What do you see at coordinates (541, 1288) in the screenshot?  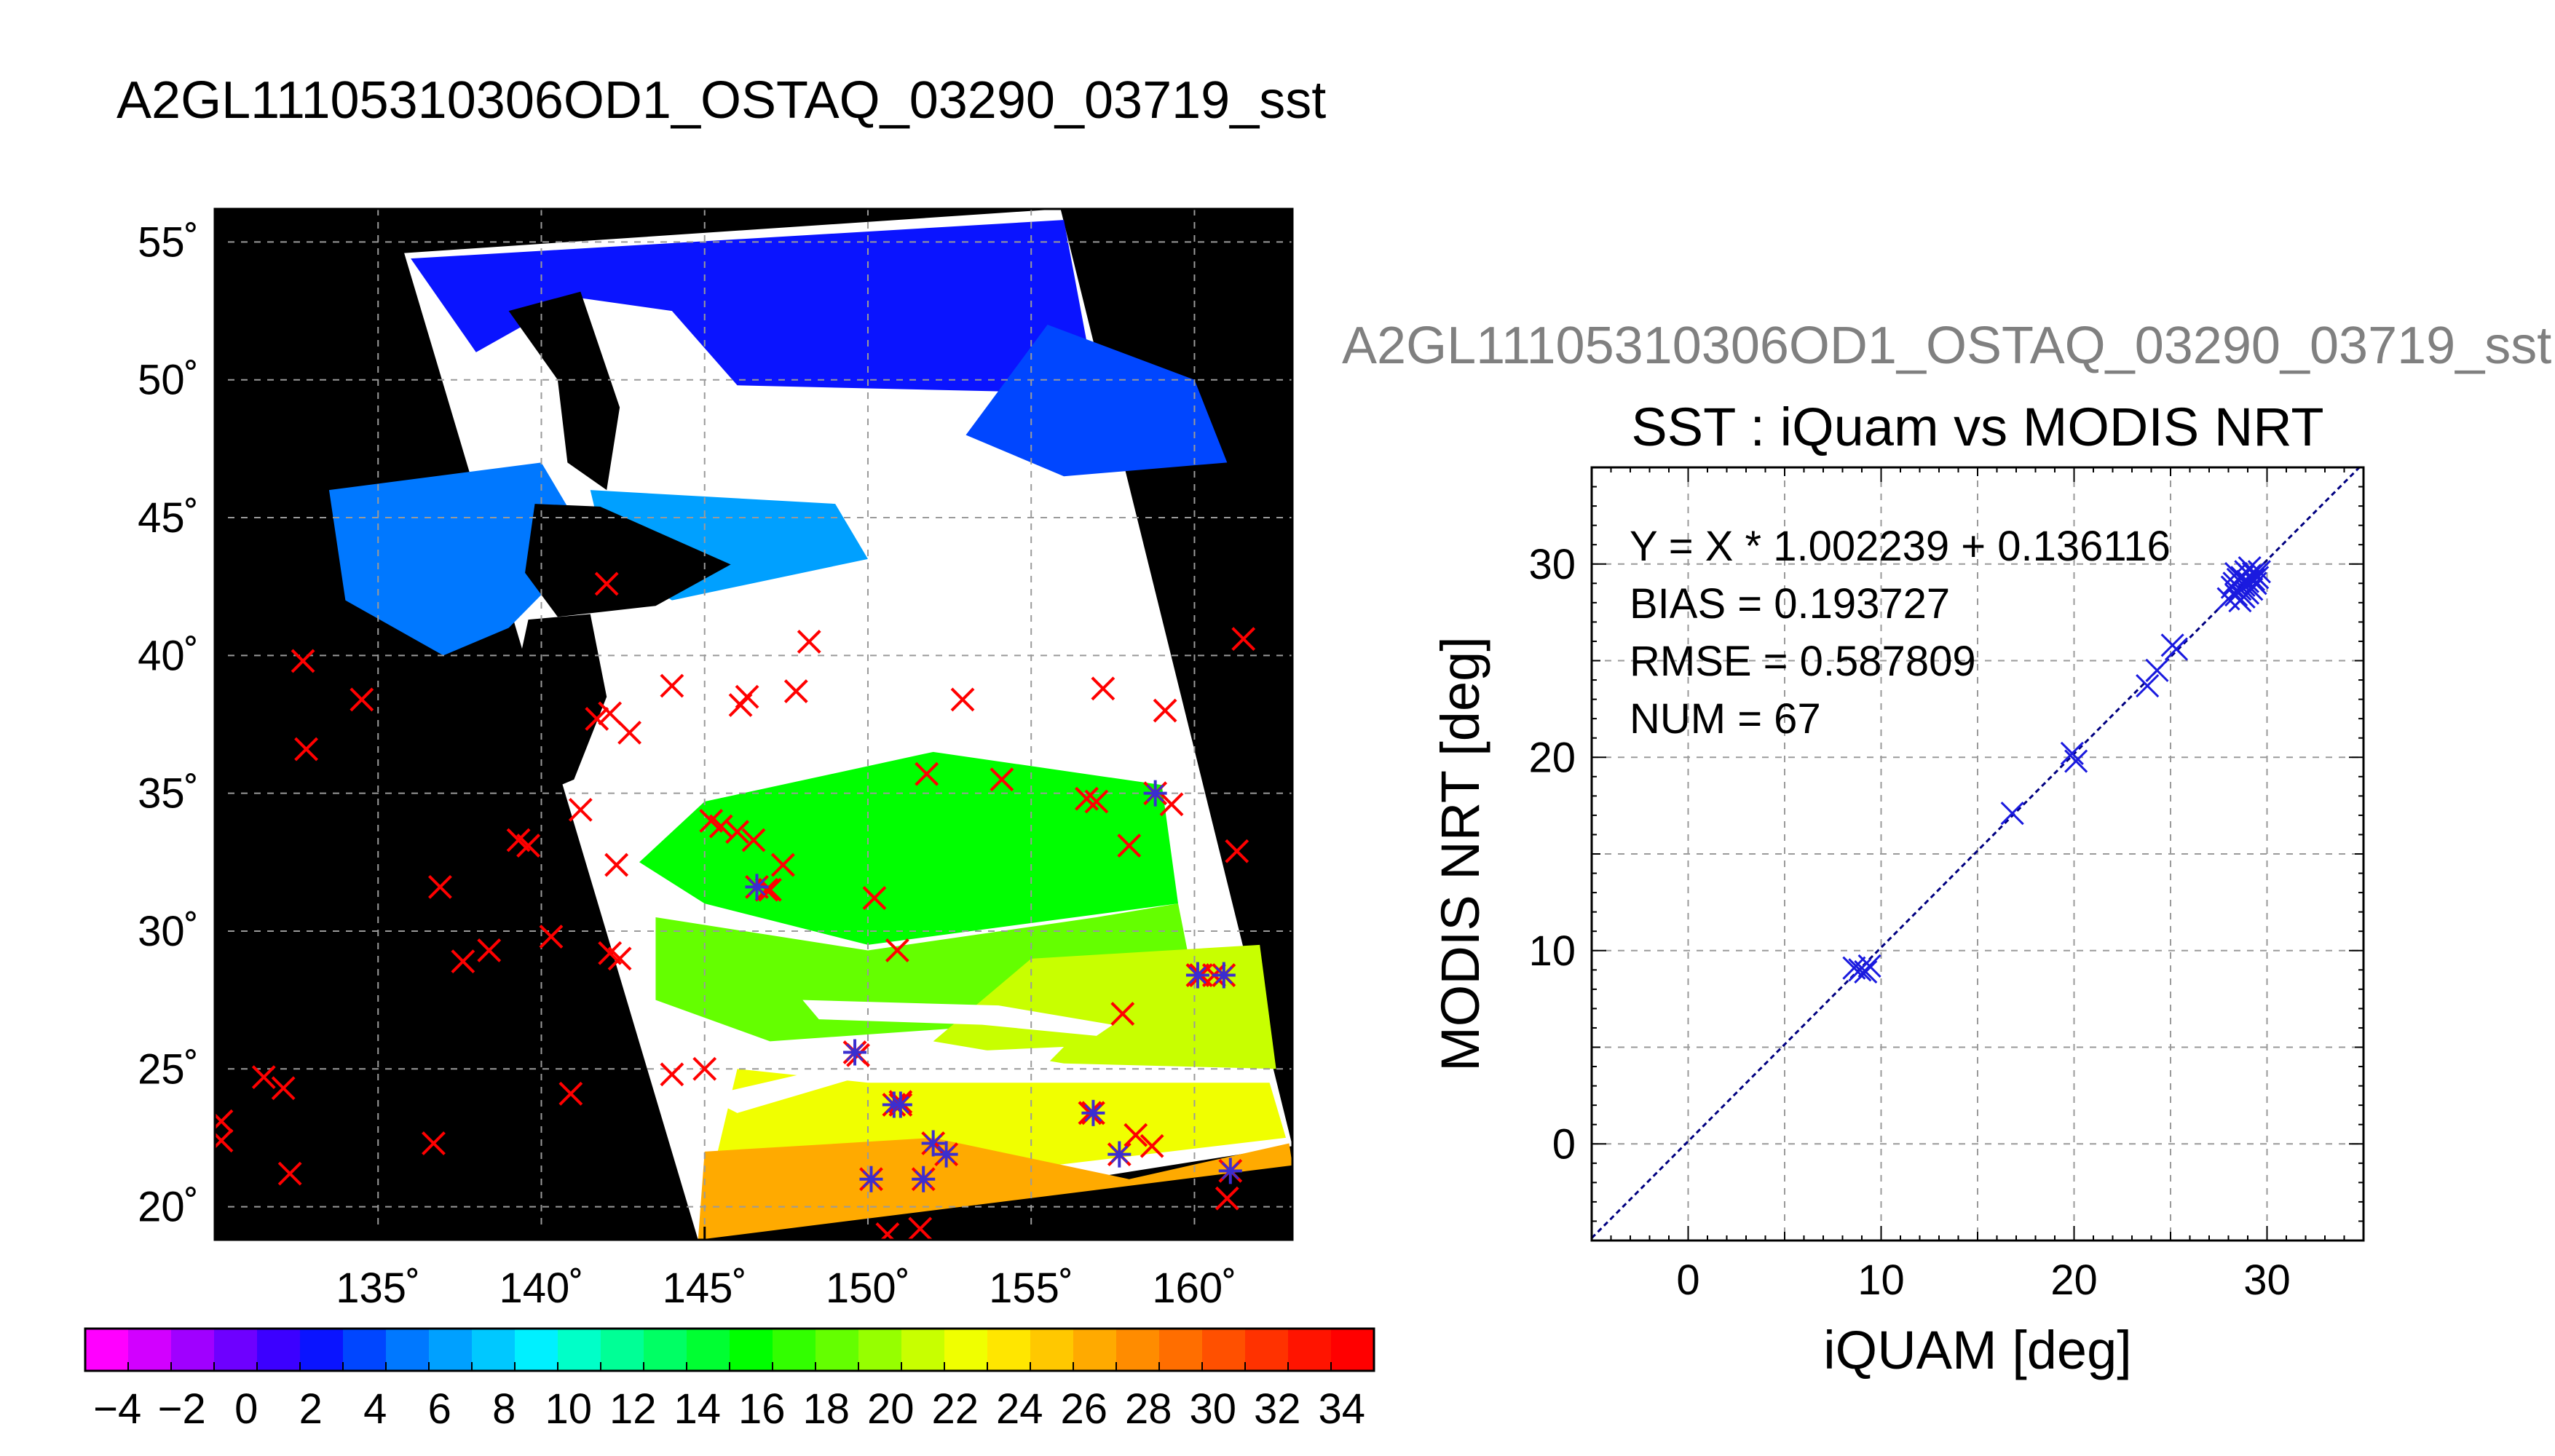 I see `map-x-tick-label: 140˚` at bounding box center [541, 1288].